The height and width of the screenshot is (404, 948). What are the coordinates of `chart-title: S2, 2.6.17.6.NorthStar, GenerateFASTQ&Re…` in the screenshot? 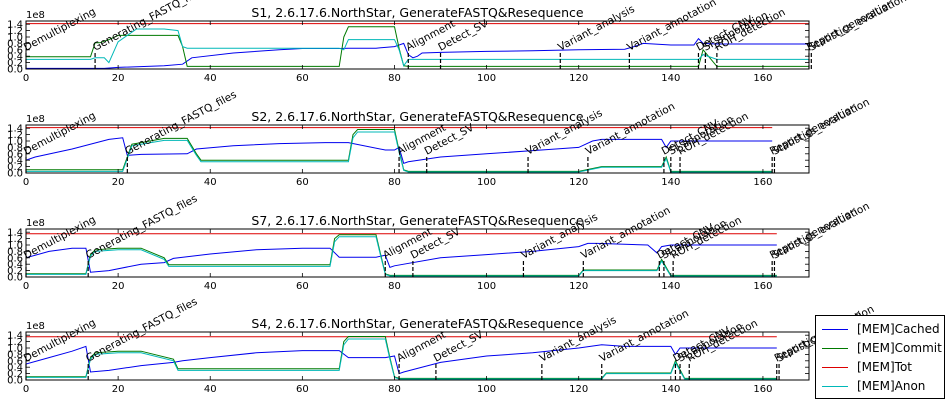 It's located at (417, 116).